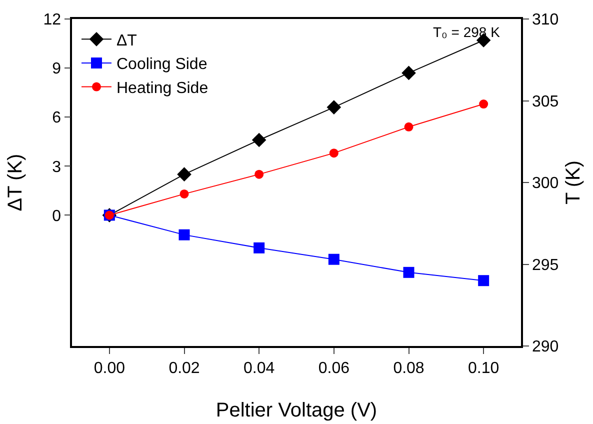  Describe the element at coordinates (57, 118) in the screenshot. I see `y-tick-label: 6` at that location.